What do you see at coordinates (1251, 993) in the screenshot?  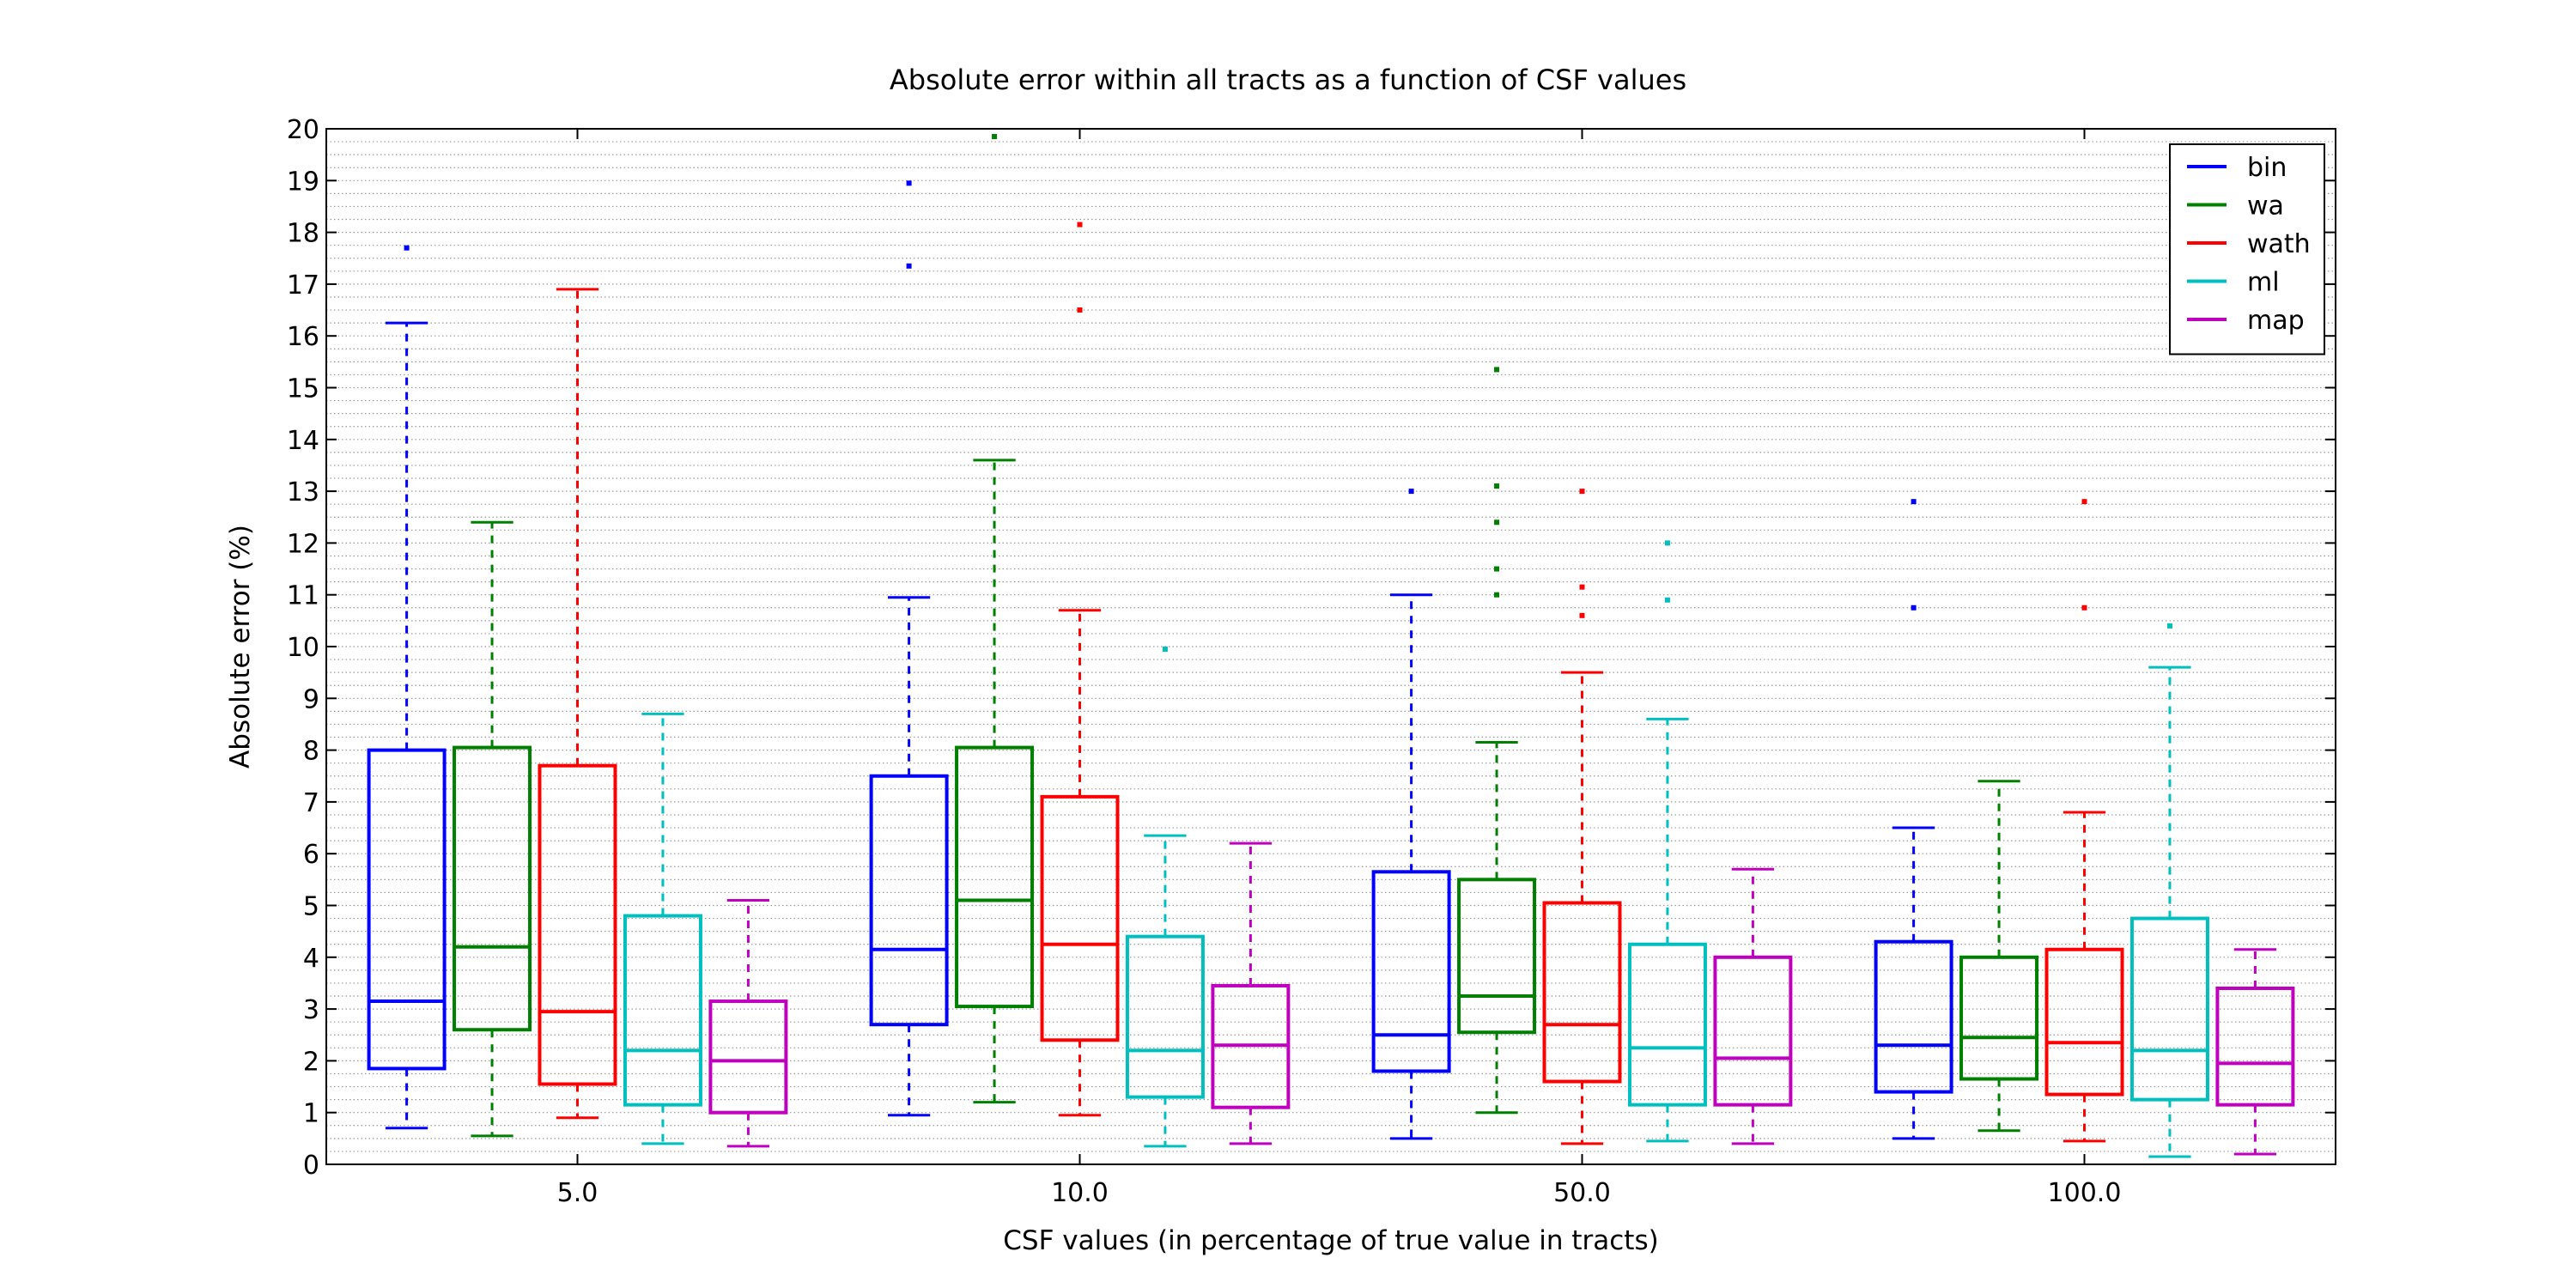 I see `box-map-10.0` at bounding box center [1251, 993].